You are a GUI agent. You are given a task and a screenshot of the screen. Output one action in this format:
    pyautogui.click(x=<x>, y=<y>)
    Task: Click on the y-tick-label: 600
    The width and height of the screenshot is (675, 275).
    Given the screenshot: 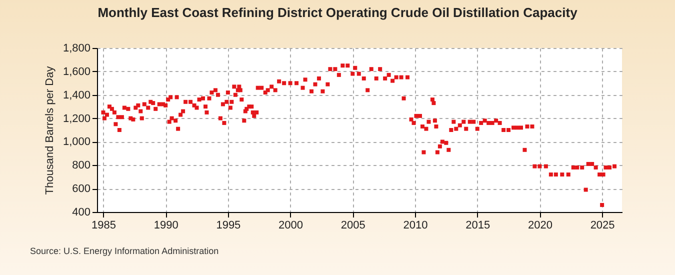 What is the action you would take?
    pyautogui.click(x=81, y=189)
    